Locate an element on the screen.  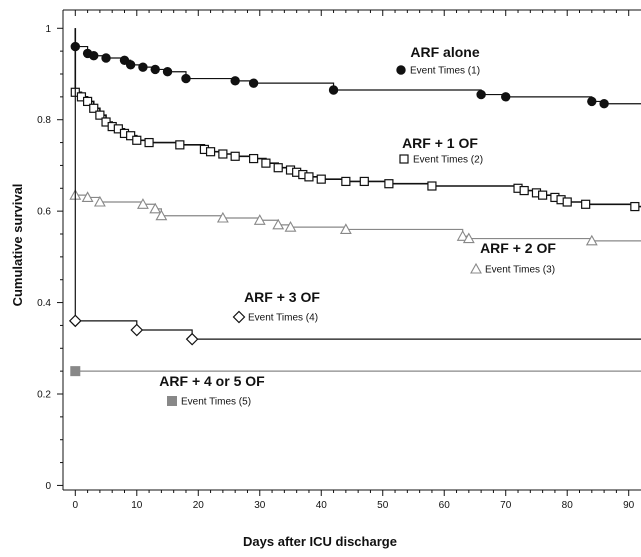
x-axis-title: Days after ICU discharge is located at coordinates (320, 541).